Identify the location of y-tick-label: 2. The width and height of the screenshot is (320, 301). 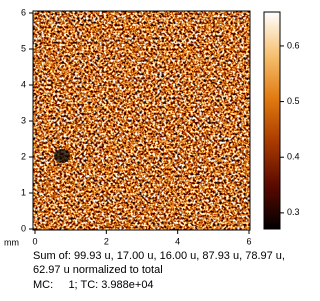
(23, 156).